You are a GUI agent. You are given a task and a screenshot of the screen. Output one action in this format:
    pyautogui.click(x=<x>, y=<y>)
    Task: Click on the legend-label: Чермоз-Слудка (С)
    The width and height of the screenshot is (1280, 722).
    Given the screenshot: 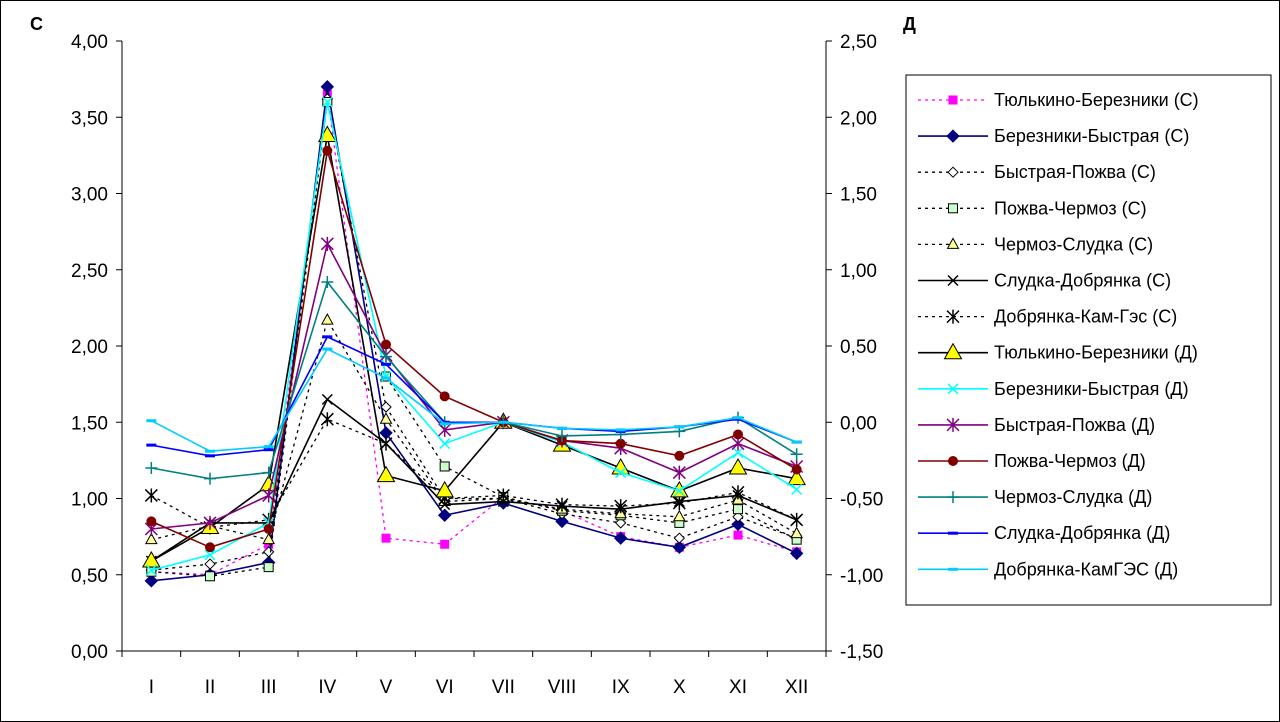 What is the action you would take?
    pyautogui.click(x=1073, y=244)
    